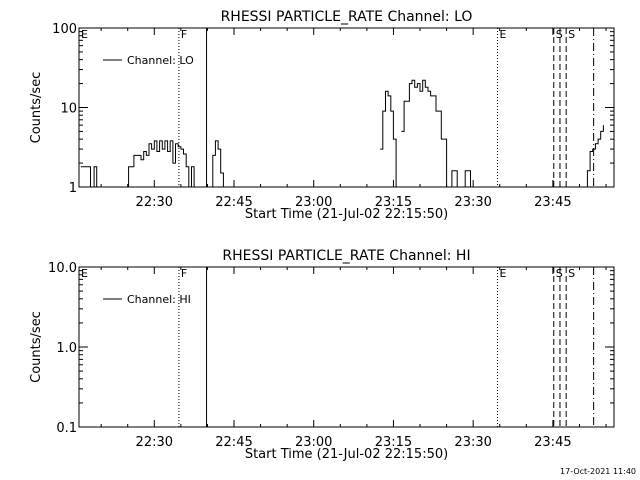 The image size is (640, 480). Describe the element at coordinates (347, 17) in the screenshot. I see `chart-title: RHESSI PARTICLE_RATE Channel: LO` at that location.